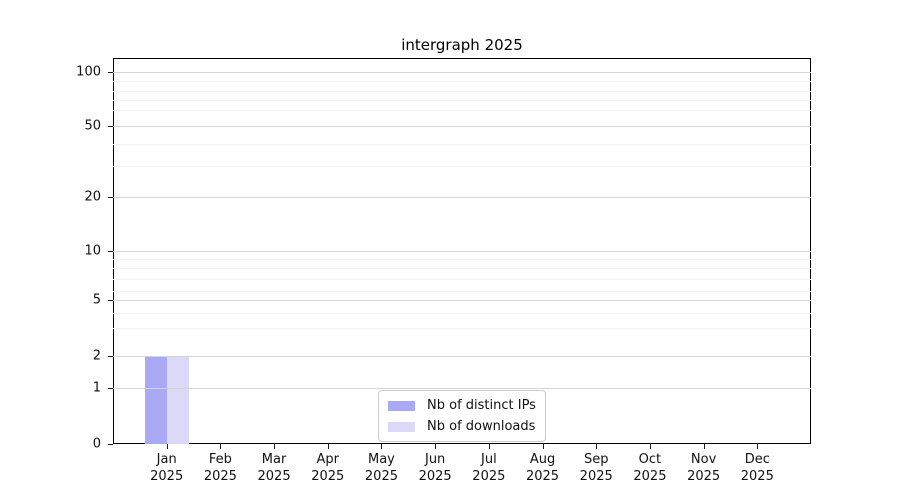 Image resolution: width=900 pixels, height=500 pixels. I want to click on legend: Nb of distinct IPs Nb of downloads, so click(462, 416).